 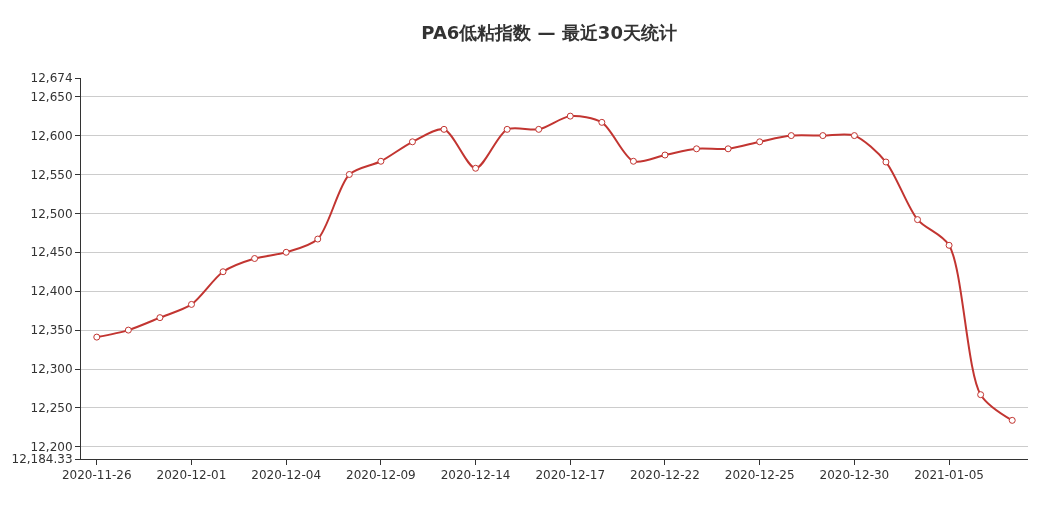 What do you see at coordinates (191, 475) in the screenshot?
I see `x-tick-label: 2020-12-01` at bounding box center [191, 475].